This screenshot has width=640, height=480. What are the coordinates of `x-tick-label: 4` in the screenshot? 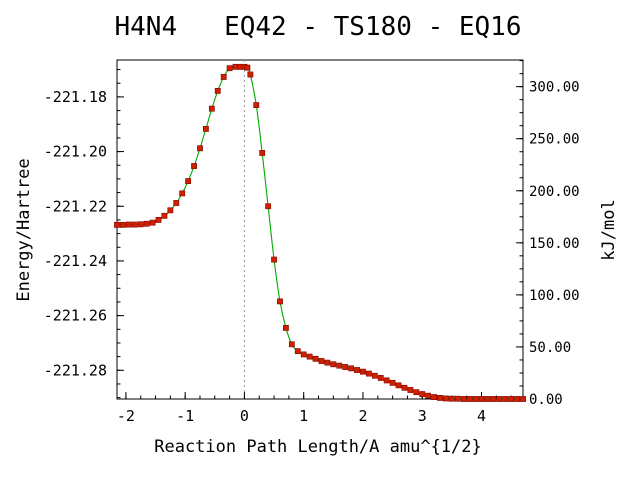 It's located at (481, 416).